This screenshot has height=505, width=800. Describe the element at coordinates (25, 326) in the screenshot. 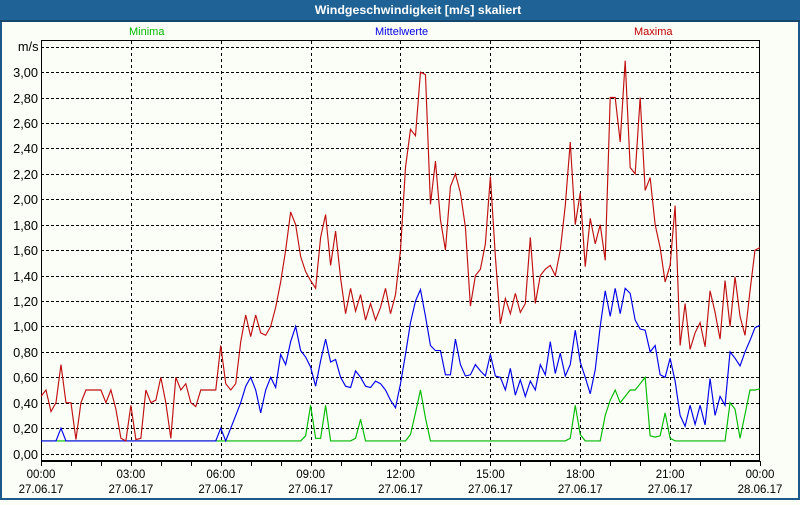

I see `svg-text: 1,00` at that location.